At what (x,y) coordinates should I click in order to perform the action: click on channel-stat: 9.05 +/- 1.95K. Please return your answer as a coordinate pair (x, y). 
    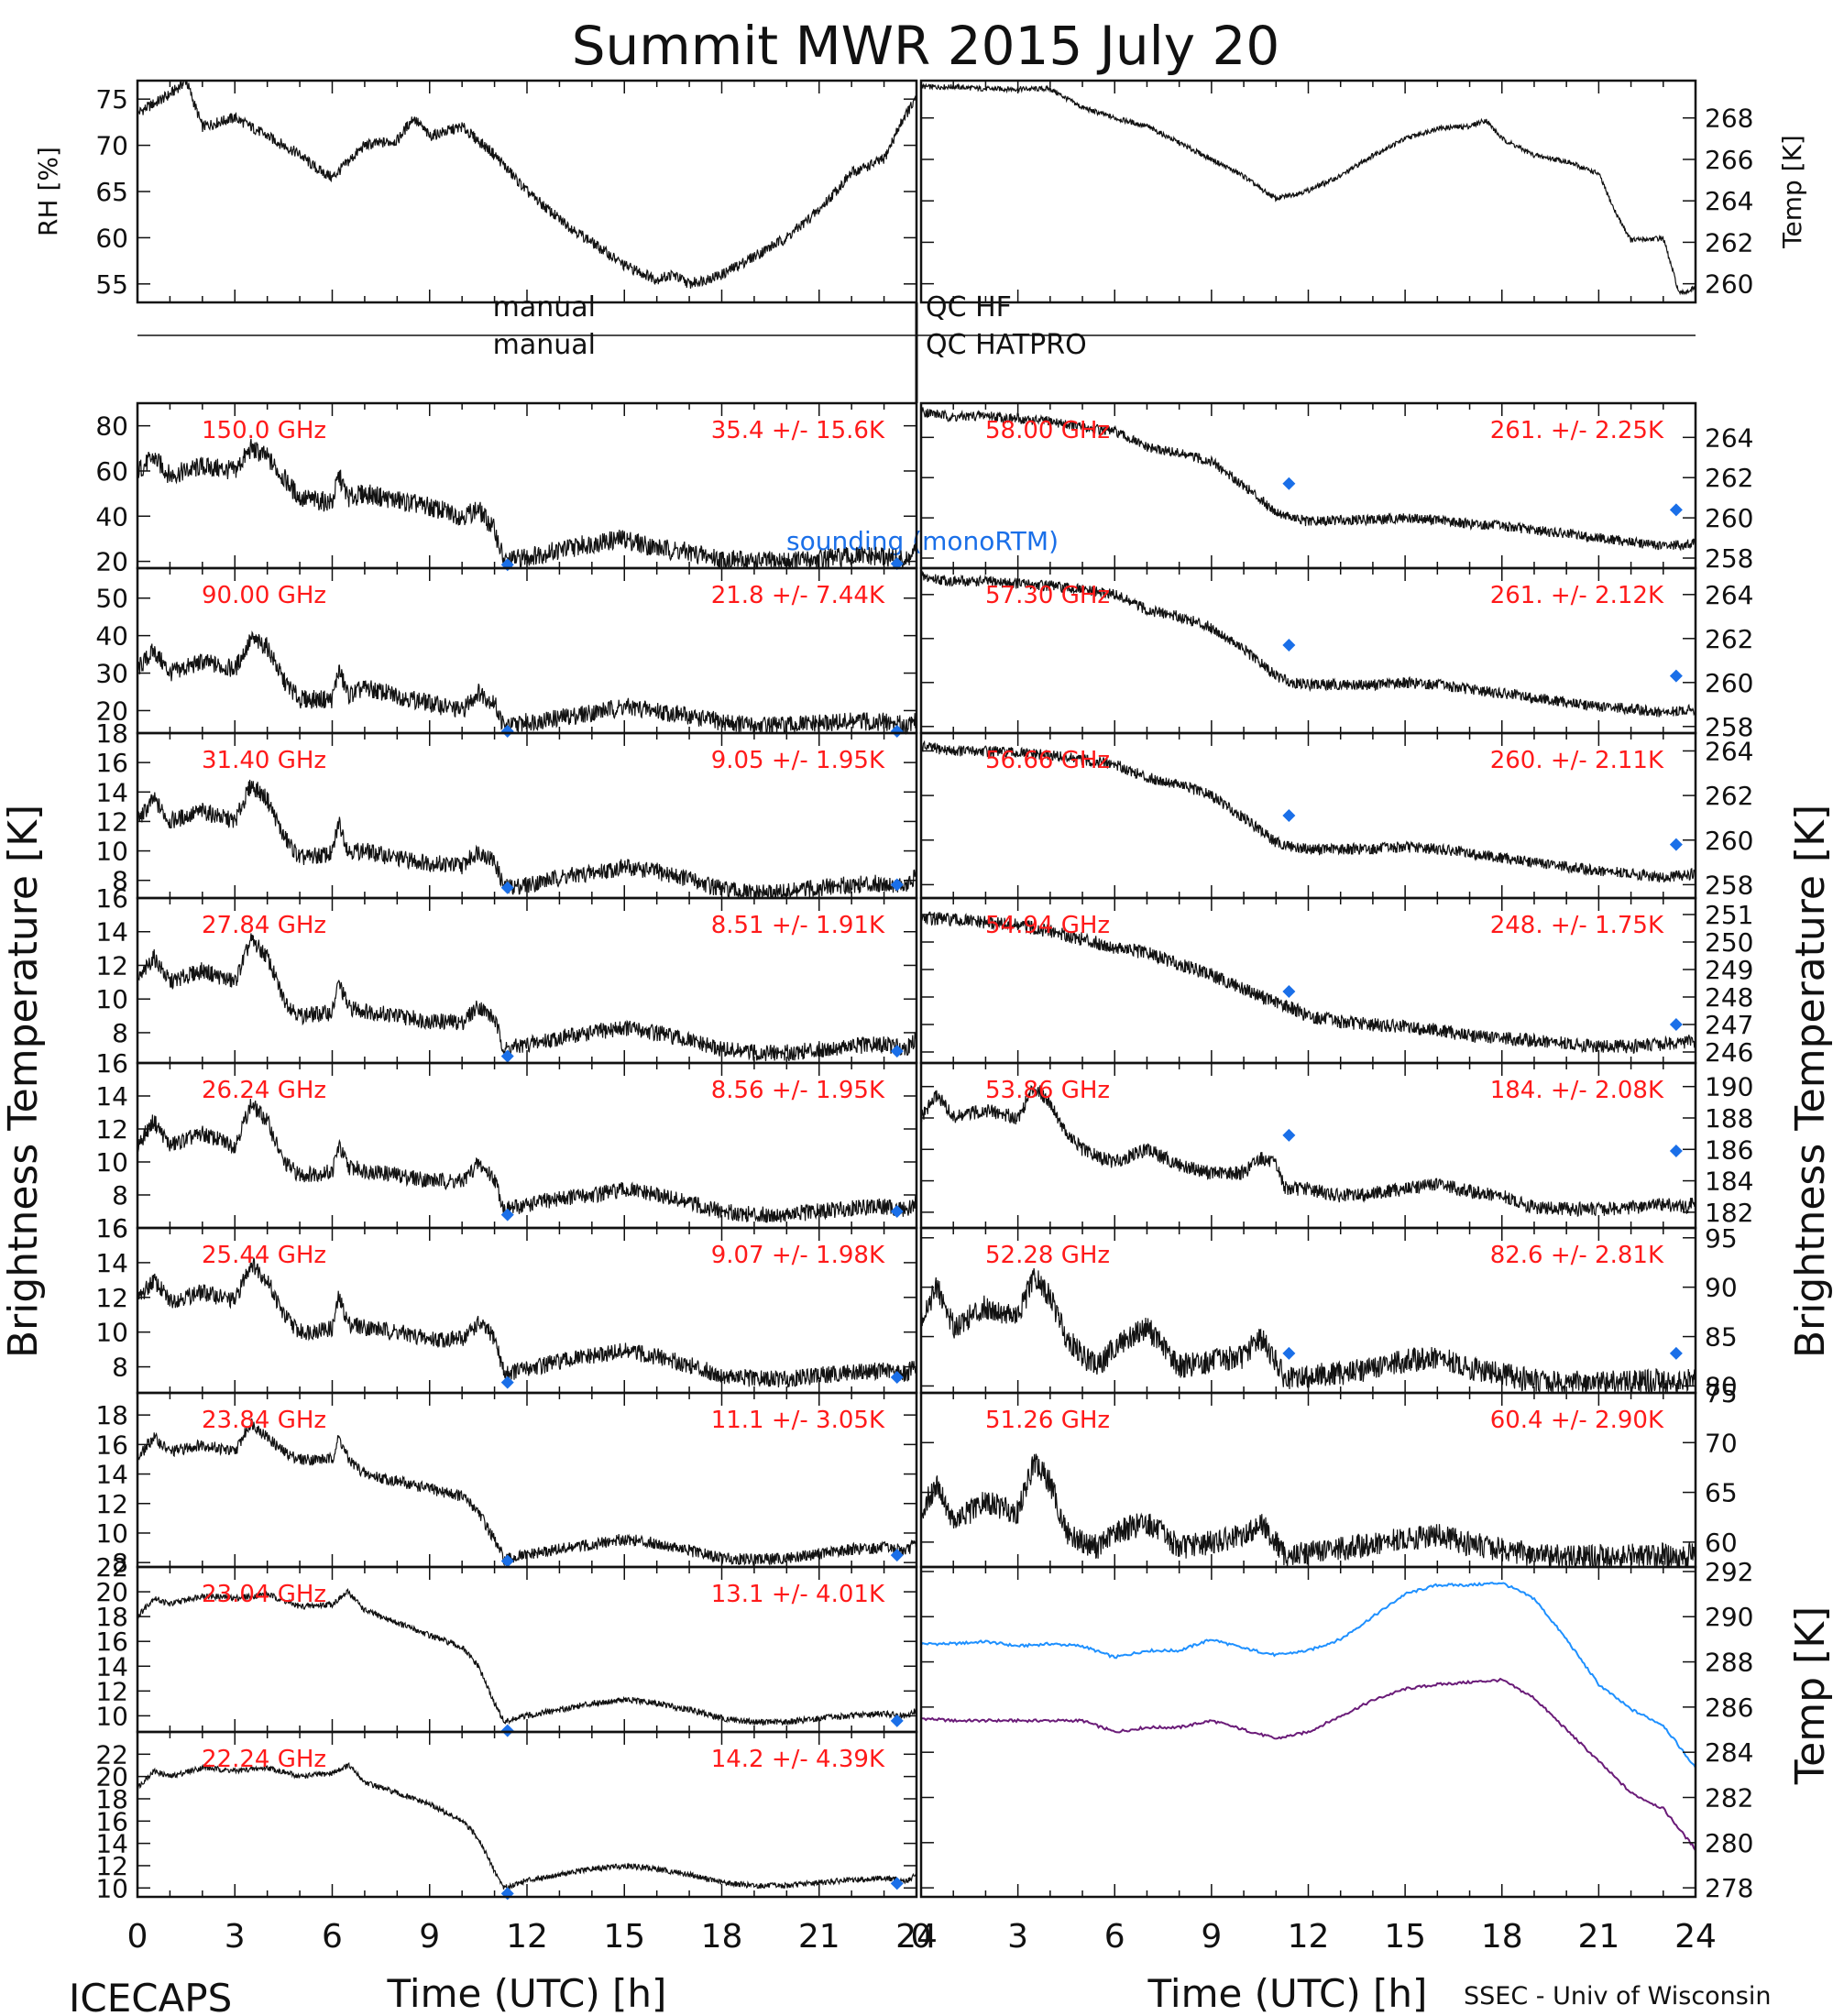
    Looking at the image, I should click on (798, 760).